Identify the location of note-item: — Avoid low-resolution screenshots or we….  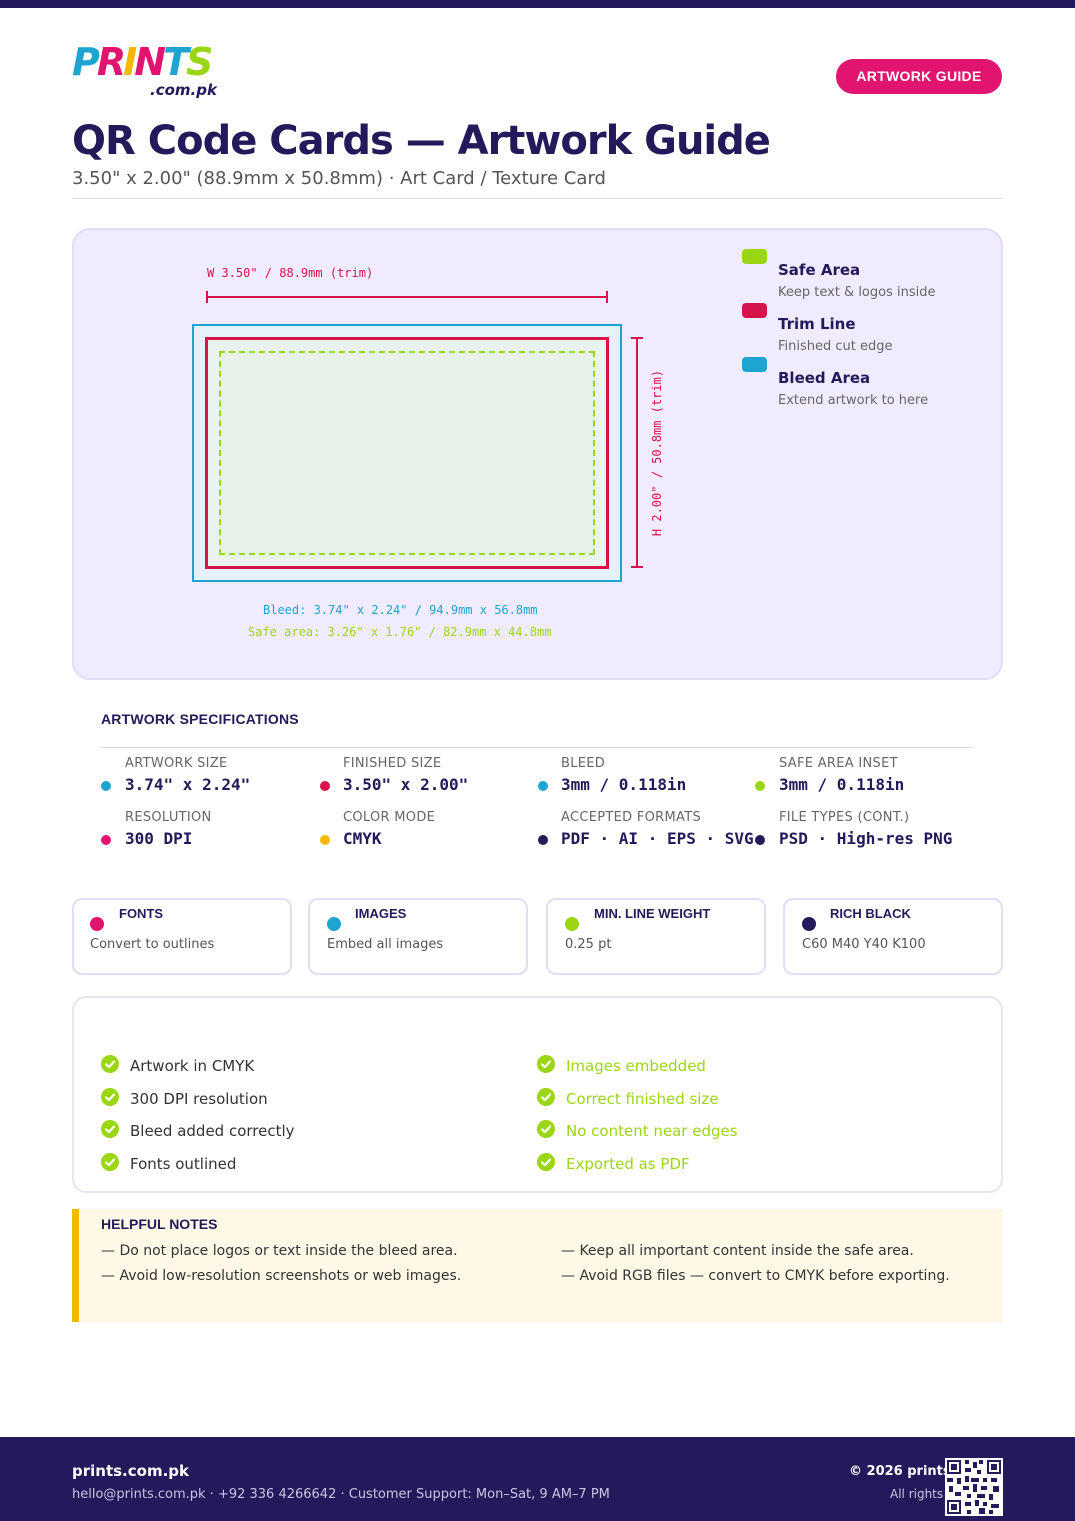
(281, 1276).